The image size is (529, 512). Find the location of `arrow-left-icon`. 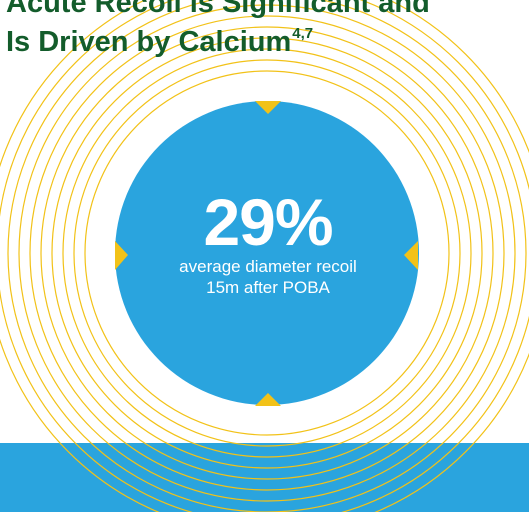

arrow-left-icon is located at coordinates (411, 255).